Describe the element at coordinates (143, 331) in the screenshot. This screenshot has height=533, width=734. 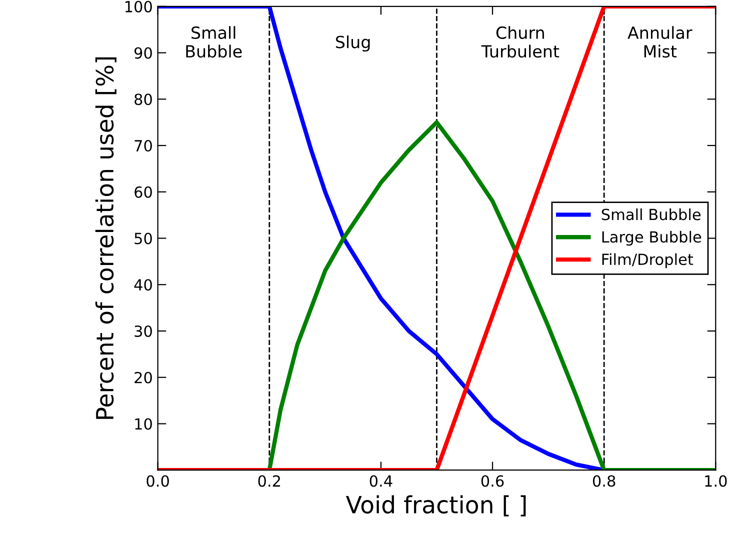
I see `y-tick-label: 30` at that location.